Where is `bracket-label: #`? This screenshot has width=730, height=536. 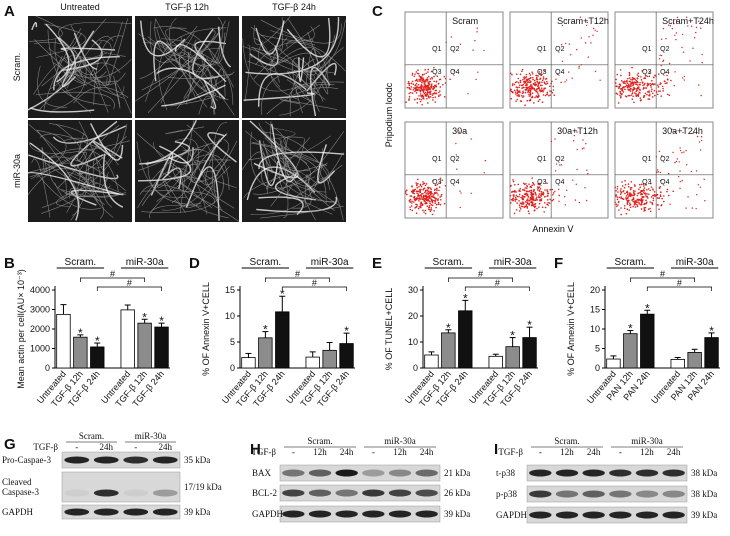 bracket-label: # is located at coordinates (679, 283).